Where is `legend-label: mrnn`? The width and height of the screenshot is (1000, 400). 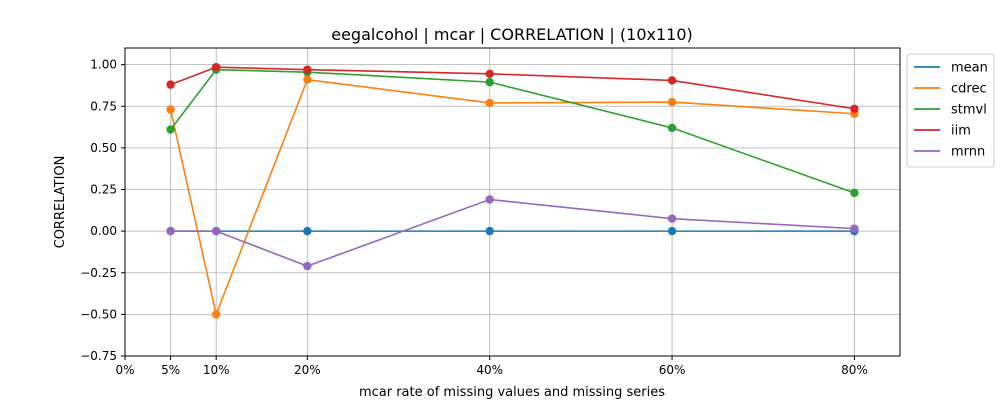
legend-label: mrnn is located at coordinates (968, 152).